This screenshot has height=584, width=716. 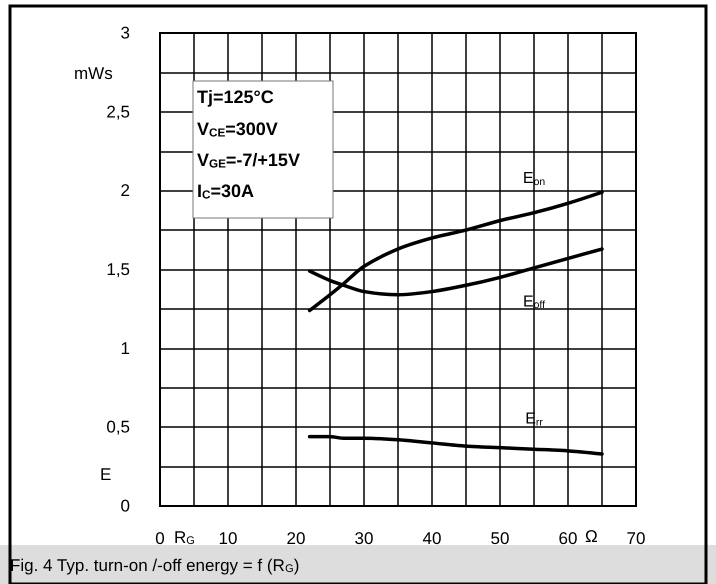 I want to click on x-tick-label: 10, so click(x=228, y=538).